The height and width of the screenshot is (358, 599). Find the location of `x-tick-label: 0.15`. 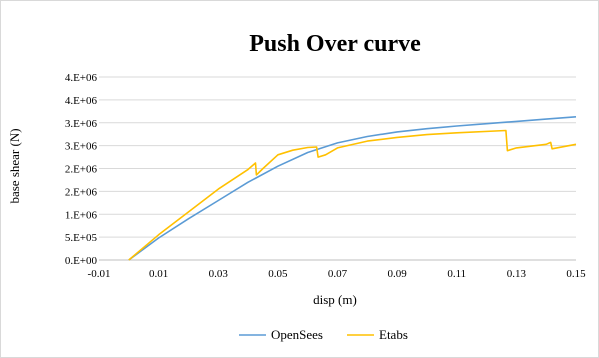

x-tick-label: 0.15 is located at coordinates (576, 274).